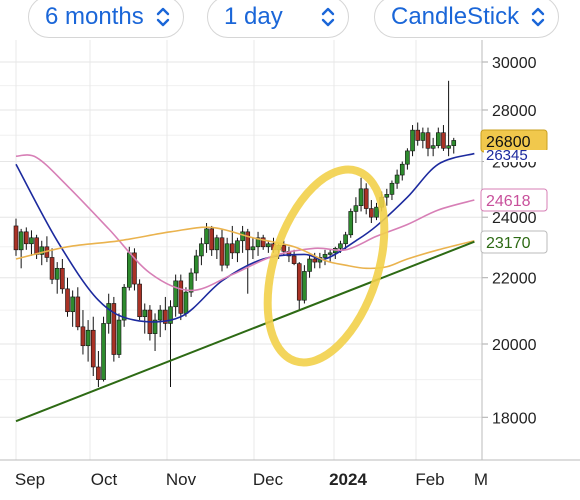 This screenshot has width=580, height=500. I want to click on interval-select: 1 day, so click(278, 19).